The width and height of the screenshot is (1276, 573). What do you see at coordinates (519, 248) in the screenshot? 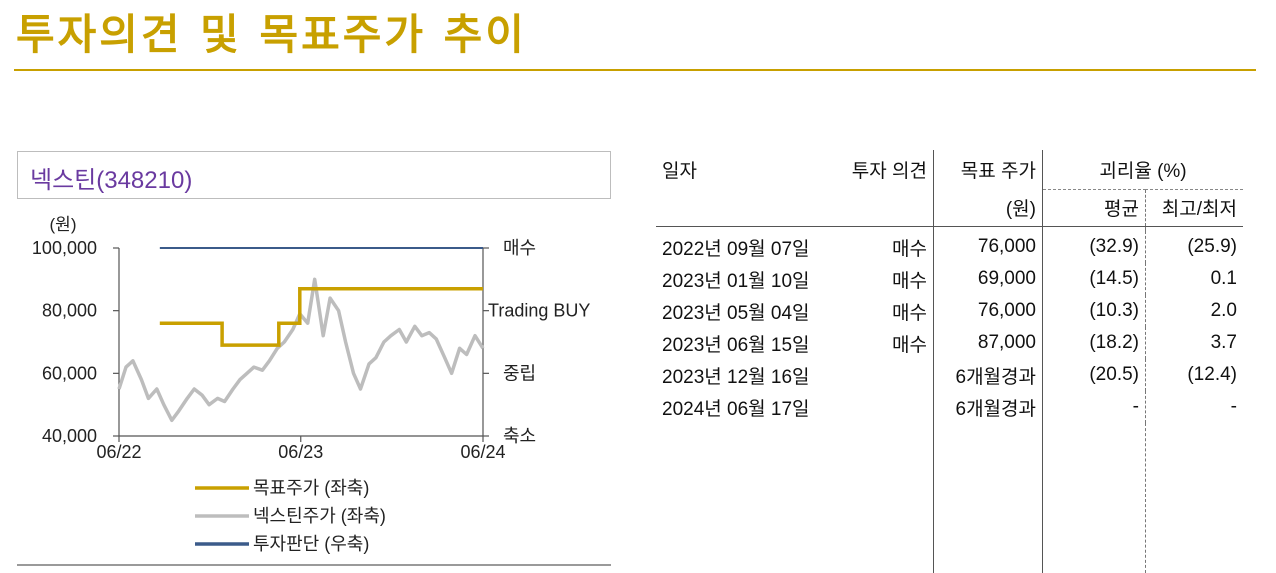
I see `right-axis-label: 매수` at bounding box center [519, 248].